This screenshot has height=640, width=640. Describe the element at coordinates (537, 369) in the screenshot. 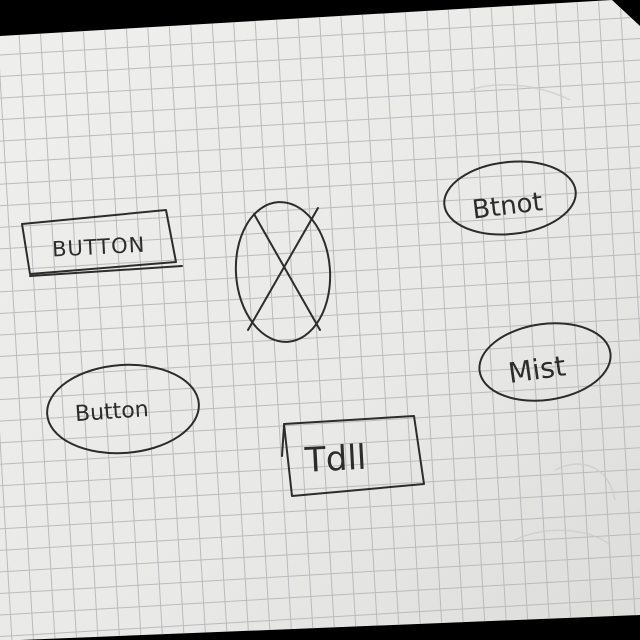

I see `mist-oval-label: Mist` at that location.